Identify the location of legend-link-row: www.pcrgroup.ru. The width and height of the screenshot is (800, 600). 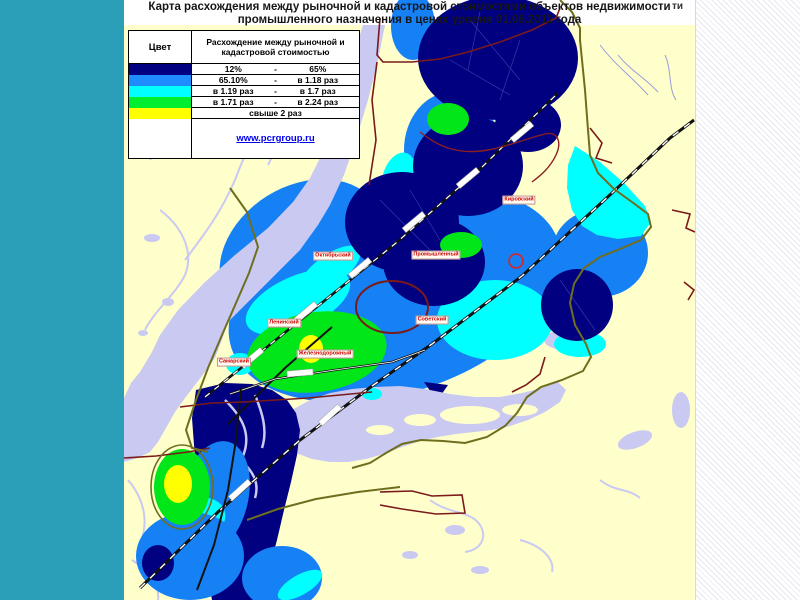
(275, 138).